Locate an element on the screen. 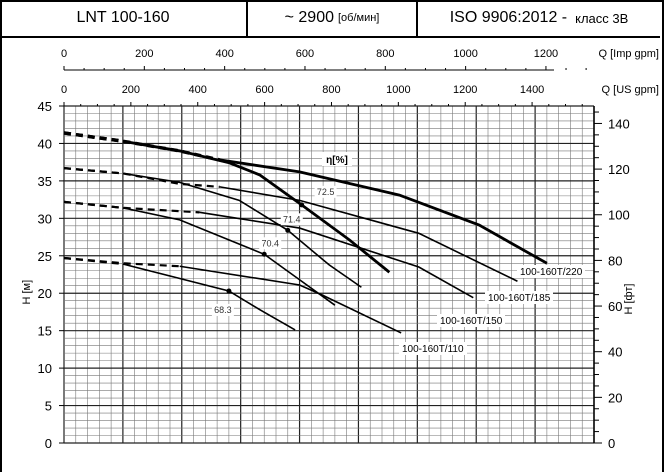 This screenshot has width=664, height=472. curve-label: 100-160T/110 is located at coordinates (433, 349).